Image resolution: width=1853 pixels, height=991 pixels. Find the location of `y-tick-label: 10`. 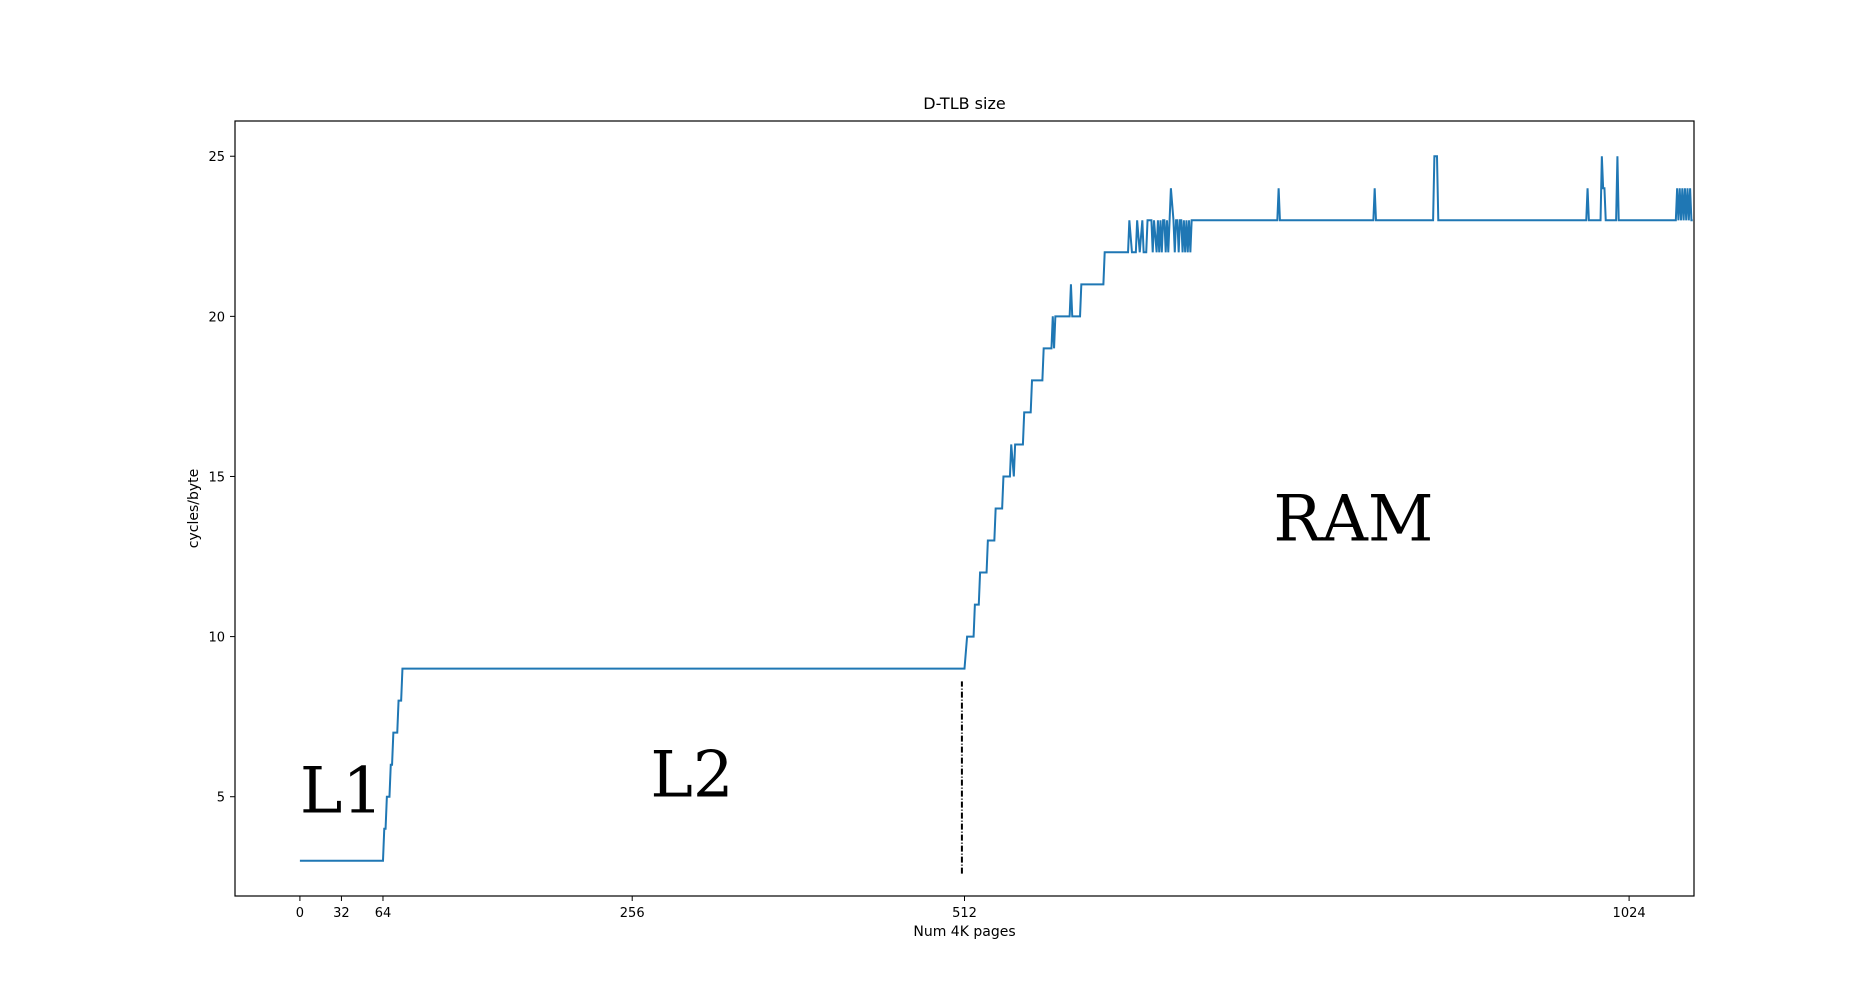

y-tick-label: 10 is located at coordinates (216, 638).